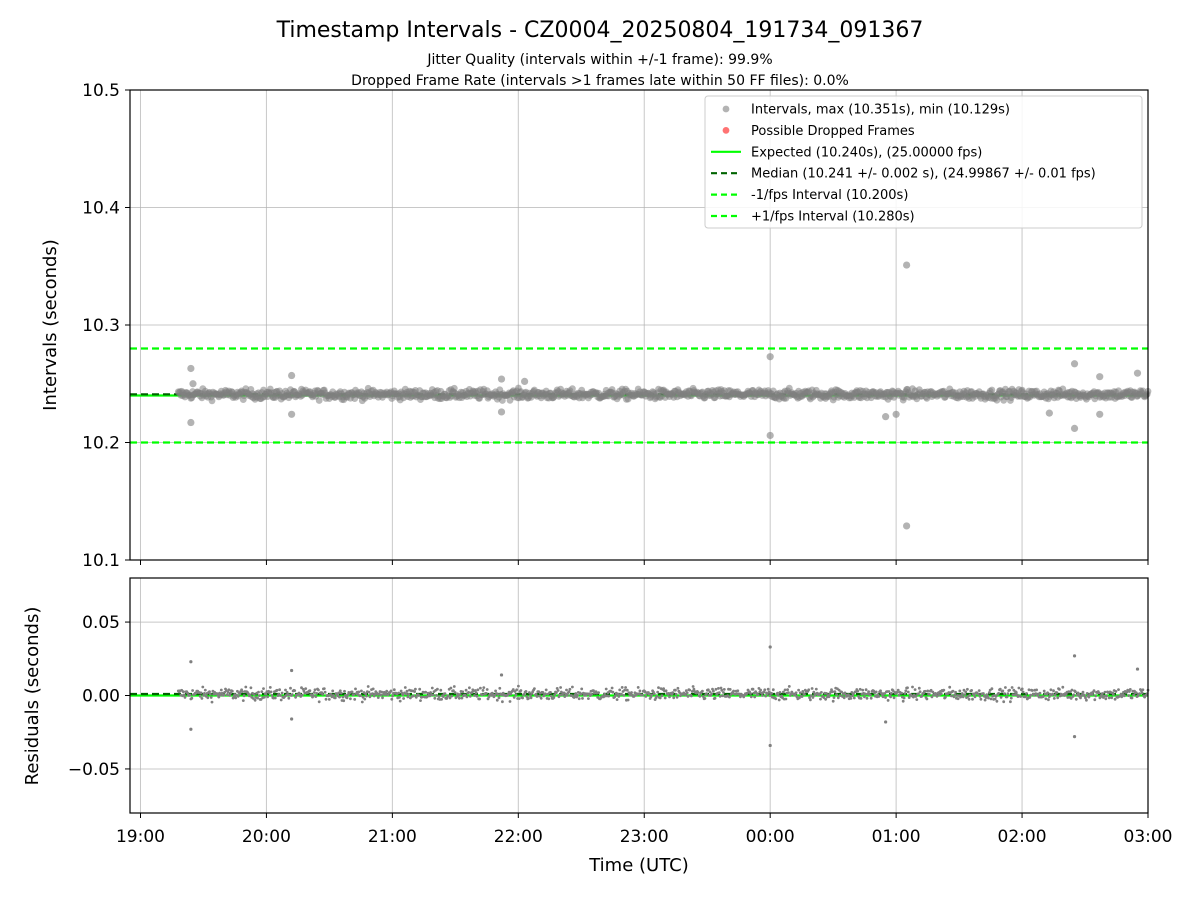 The width and height of the screenshot is (1200, 904). Describe the element at coordinates (896, 837) in the screenshot. I see `x-tick-label: 01:00` at that location.